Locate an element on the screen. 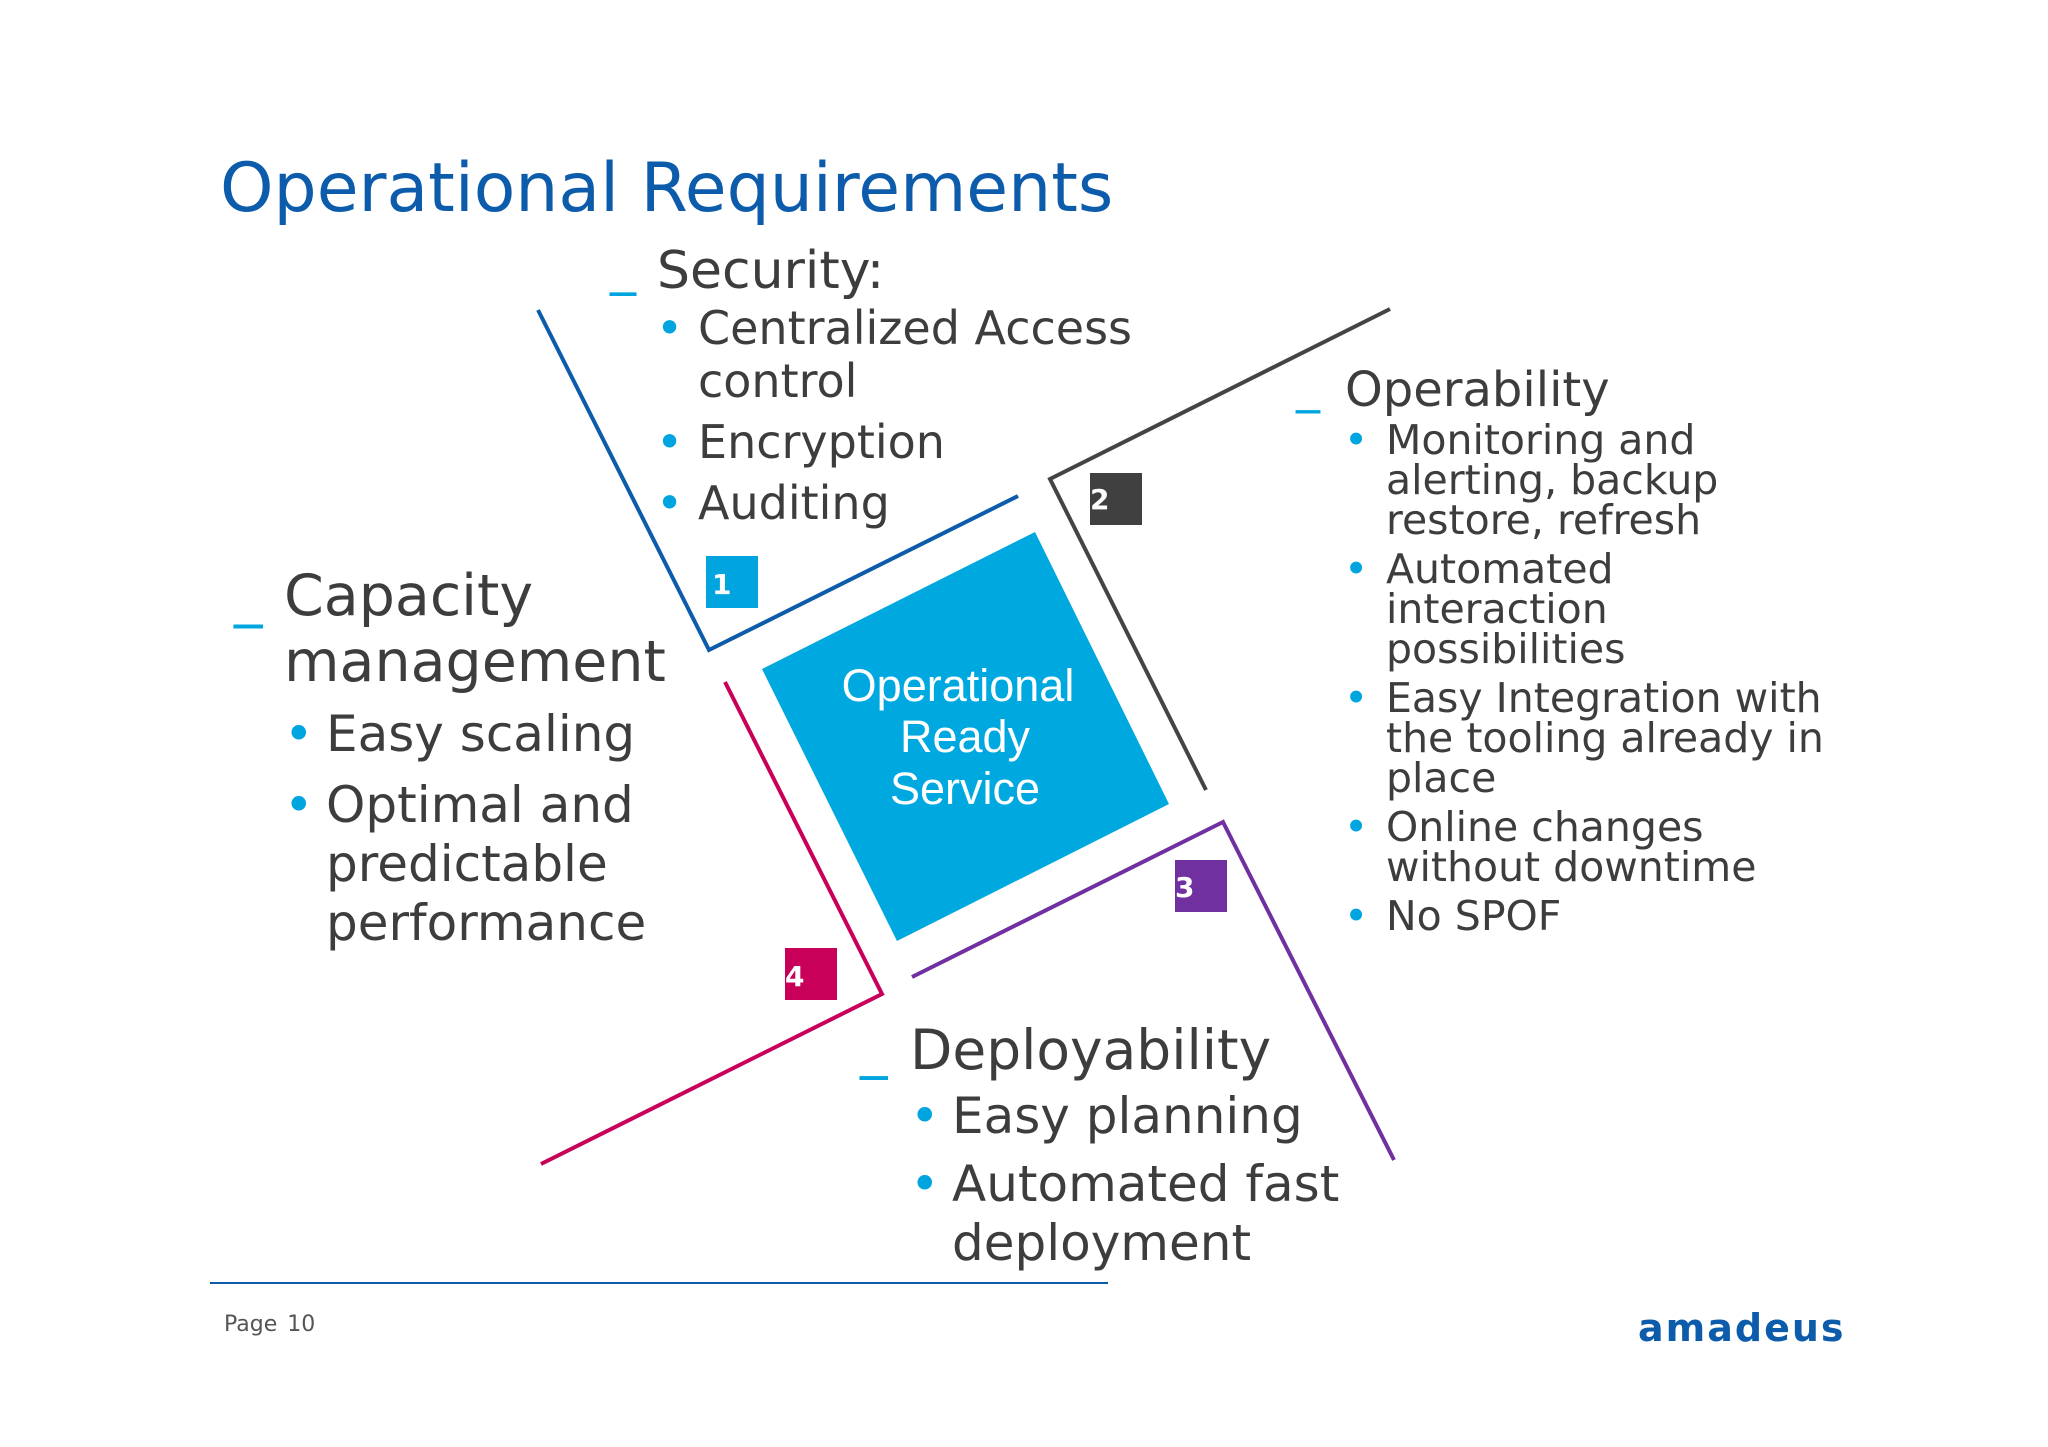 The width and height of the screenshot is (2048, 1447). deployability-item-text: Automated fast deployment is located at coordinates (1146, 1213).